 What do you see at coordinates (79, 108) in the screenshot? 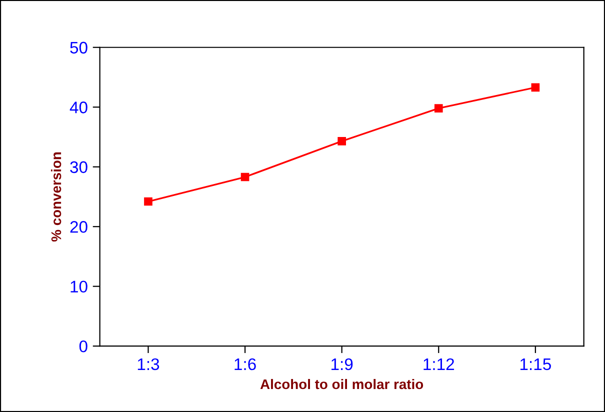
I see `y-tick-label: 40` at bounding box center [79, 108].